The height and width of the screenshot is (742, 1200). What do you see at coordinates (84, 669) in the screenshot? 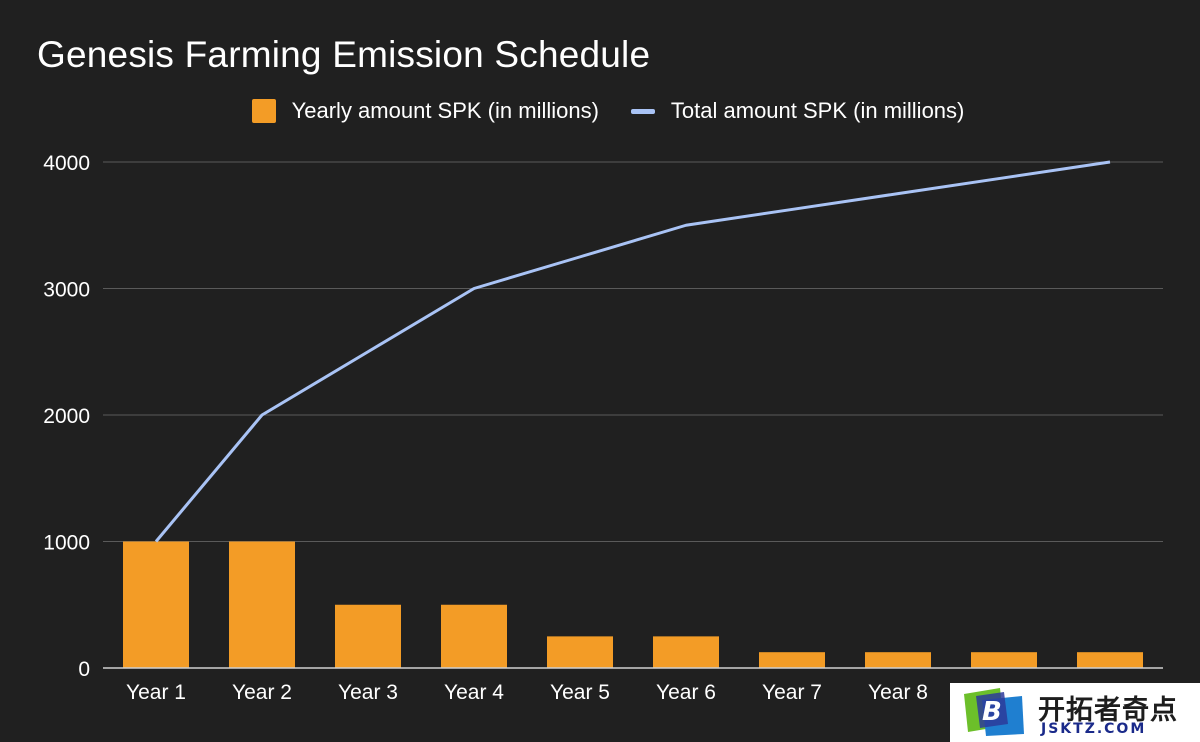
I see `y-tick-label: 0` at bounding box center [84, 669].